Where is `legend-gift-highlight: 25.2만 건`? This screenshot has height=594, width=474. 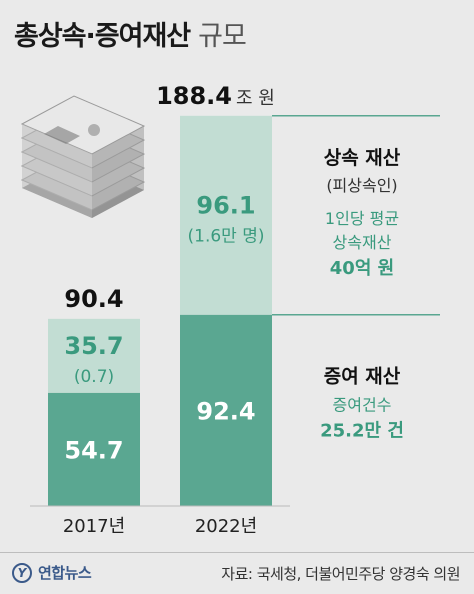 legend-gift-highlight: 25.2만 건 is located at coordinates (362, 431).